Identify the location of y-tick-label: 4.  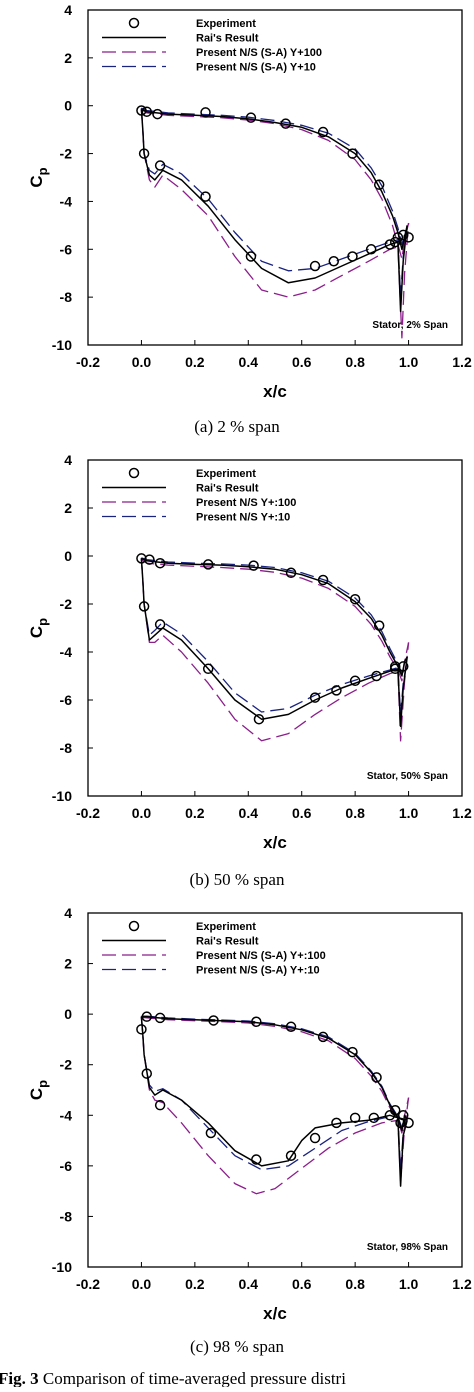
(68, 460).